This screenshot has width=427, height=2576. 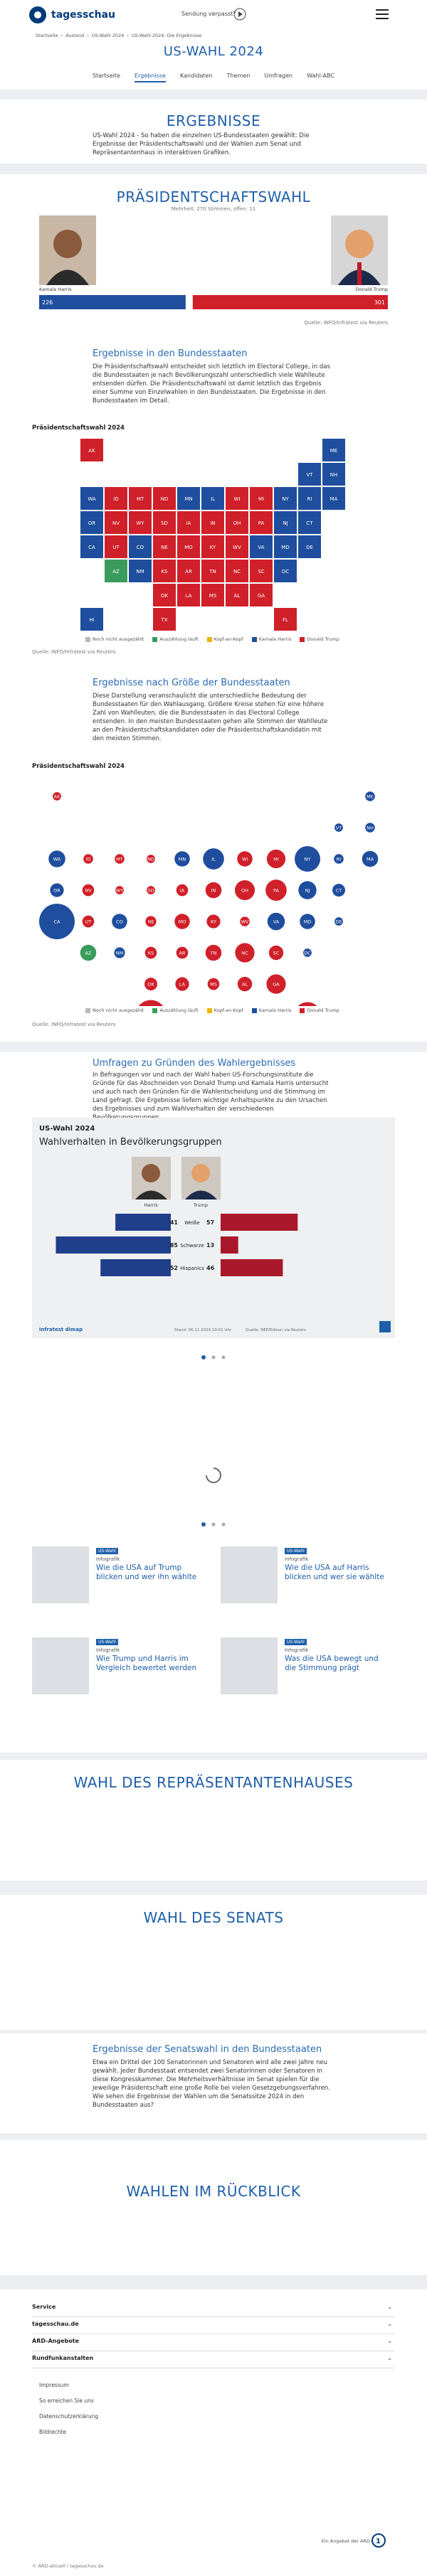 What do you see at coordinates (278, 76) in the screenshot?
I see `nav-tab: Umfragen` at bounding box center [278, 76].